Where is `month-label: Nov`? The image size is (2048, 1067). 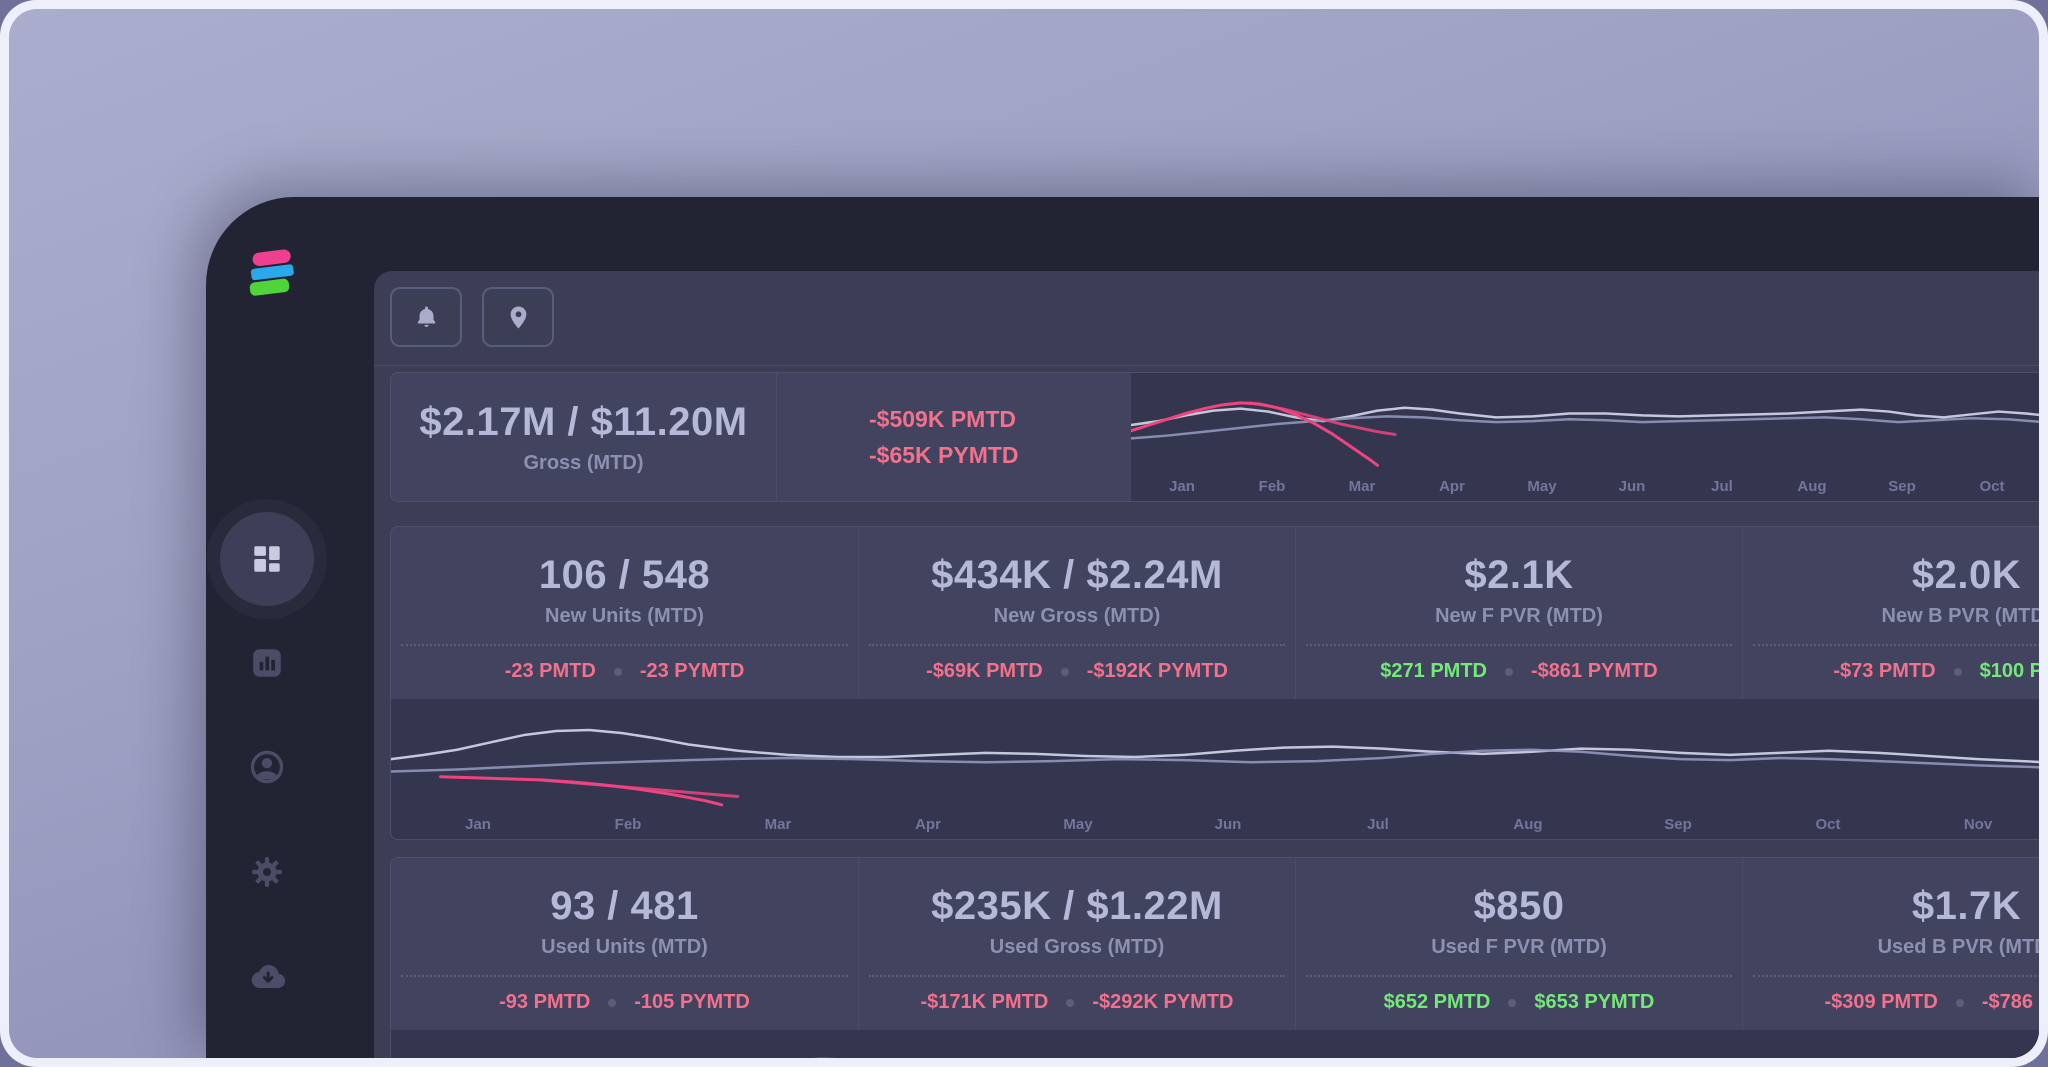
month-label: Nov is located at coordinates (1978, 824).